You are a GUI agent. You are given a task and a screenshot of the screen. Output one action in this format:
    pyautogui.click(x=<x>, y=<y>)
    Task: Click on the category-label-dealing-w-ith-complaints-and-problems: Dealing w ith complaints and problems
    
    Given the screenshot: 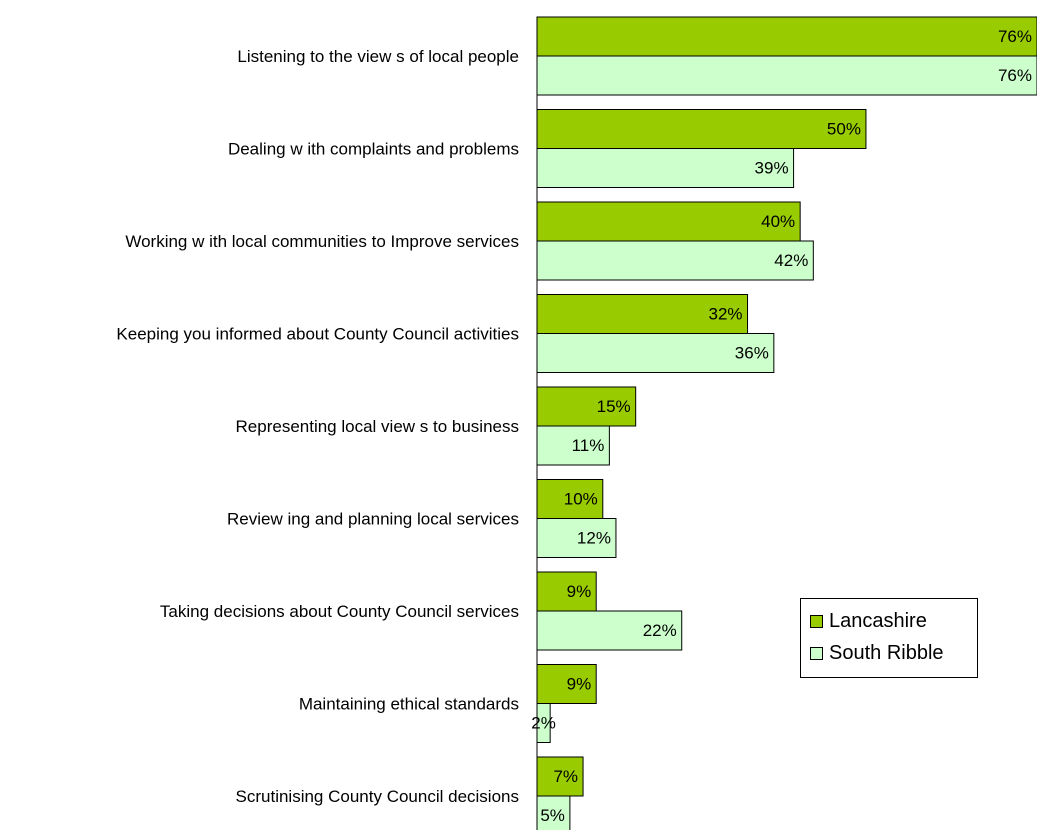 What is the action you would take?
    pyautogui.click(x=373, y=149)
    